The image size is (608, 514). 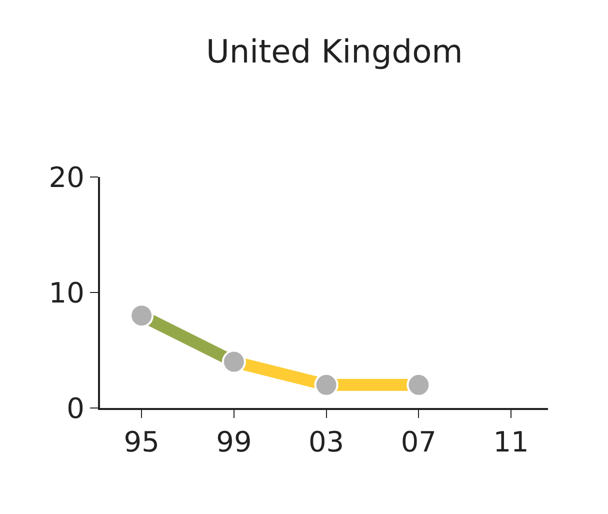 What do you see at coordinates (75, 408) in the screenshot?
I see `y-tick-label: 0` at bounding box center [75, 408].